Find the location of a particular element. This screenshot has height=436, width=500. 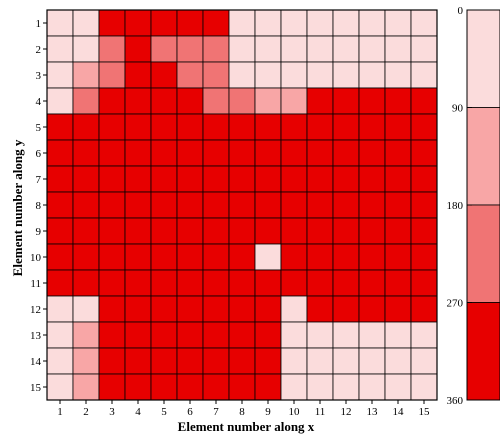

y-tick-label: 5 is located at coordinates (39, 128).